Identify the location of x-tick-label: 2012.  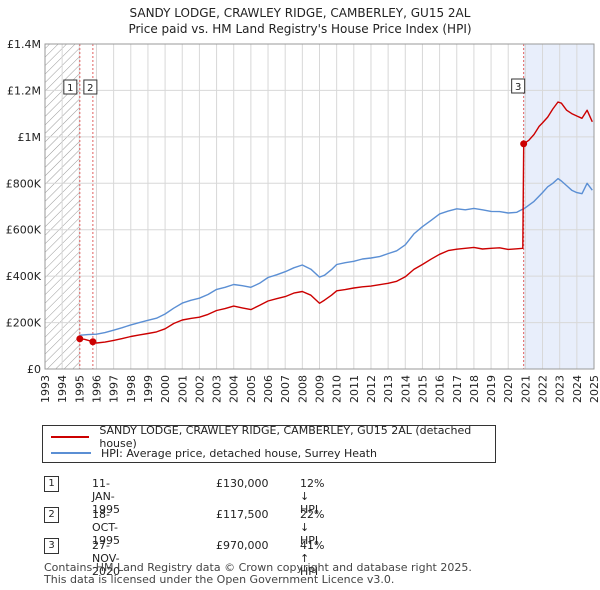
(371, 389).